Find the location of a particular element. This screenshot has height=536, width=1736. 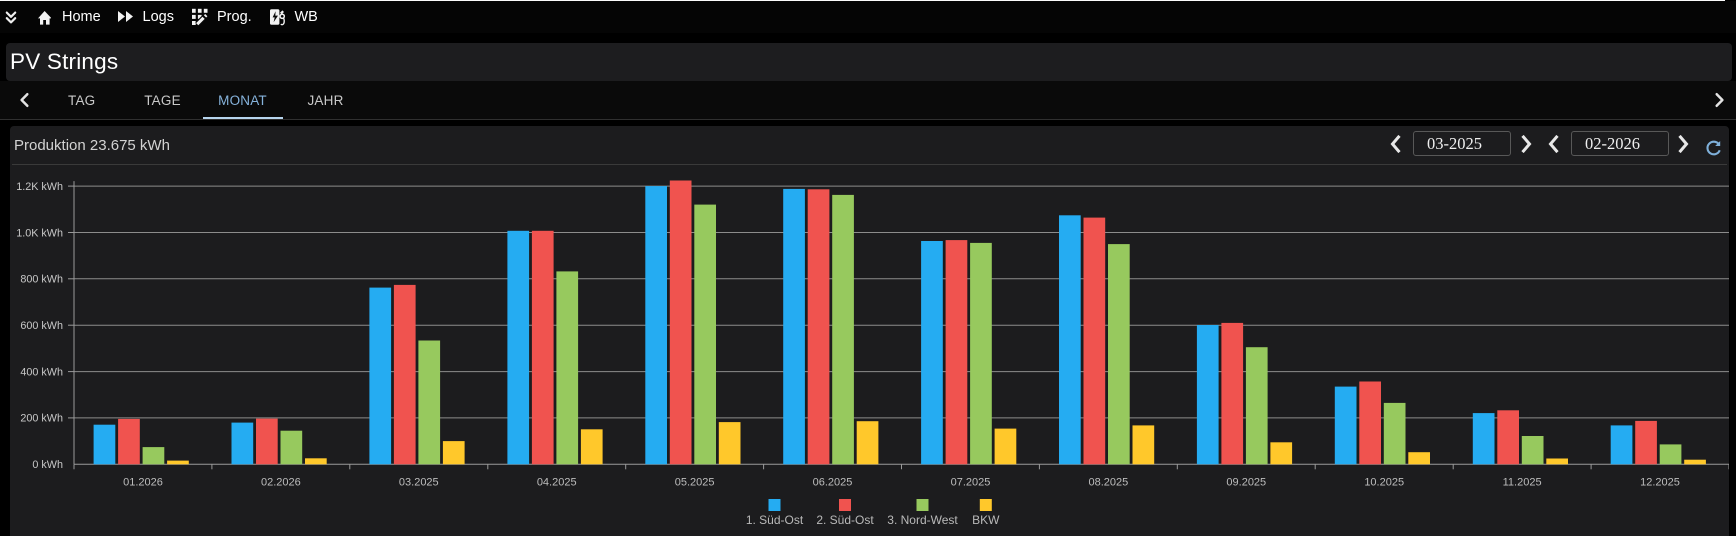

svg-text: 12.2025 is located at coordinates (1660, 482).